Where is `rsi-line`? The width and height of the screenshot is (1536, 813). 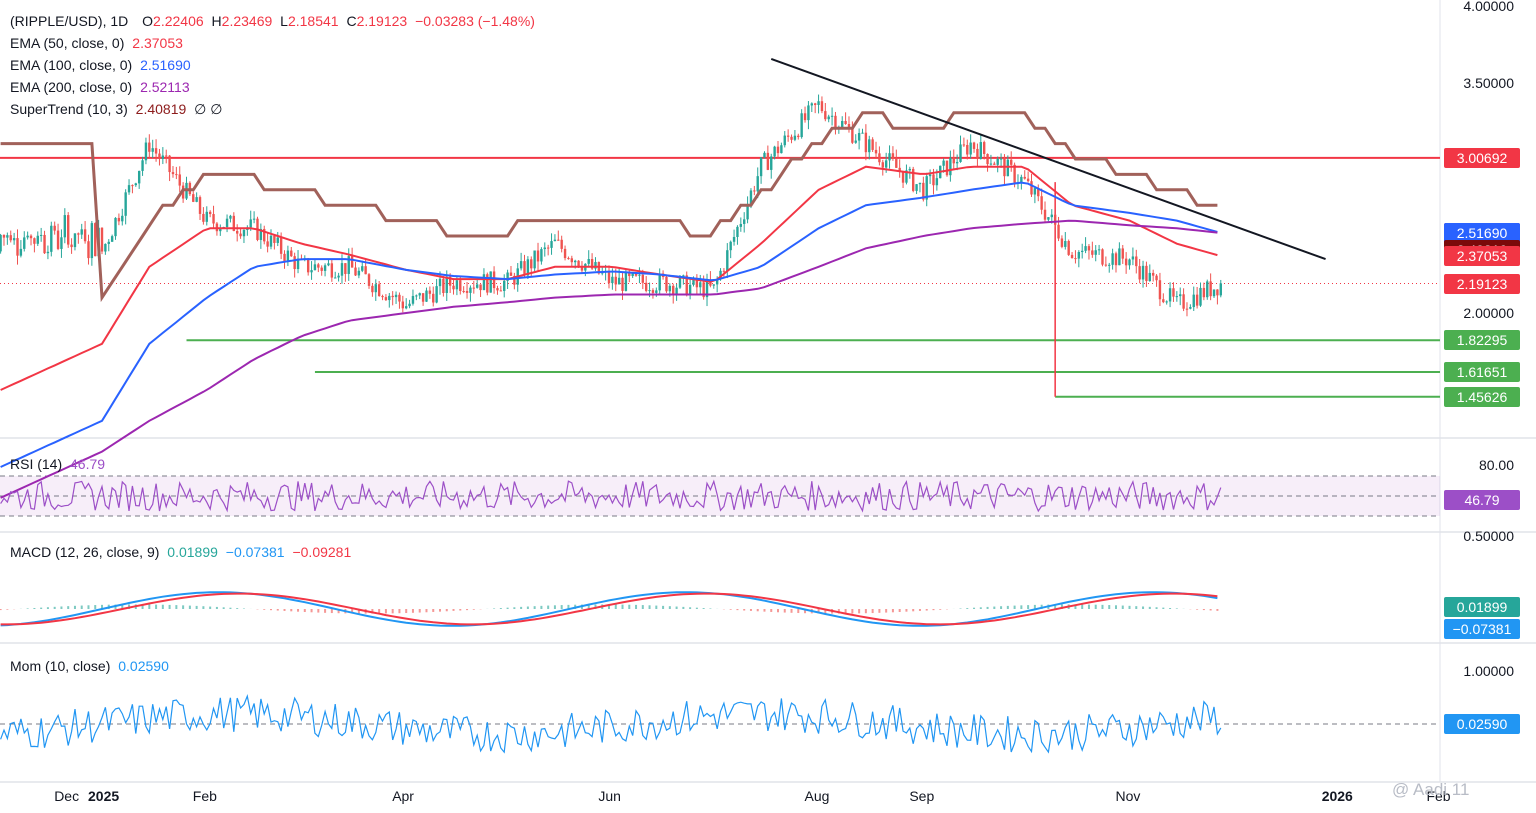 rsi-line is located at coordinates (611, 496).